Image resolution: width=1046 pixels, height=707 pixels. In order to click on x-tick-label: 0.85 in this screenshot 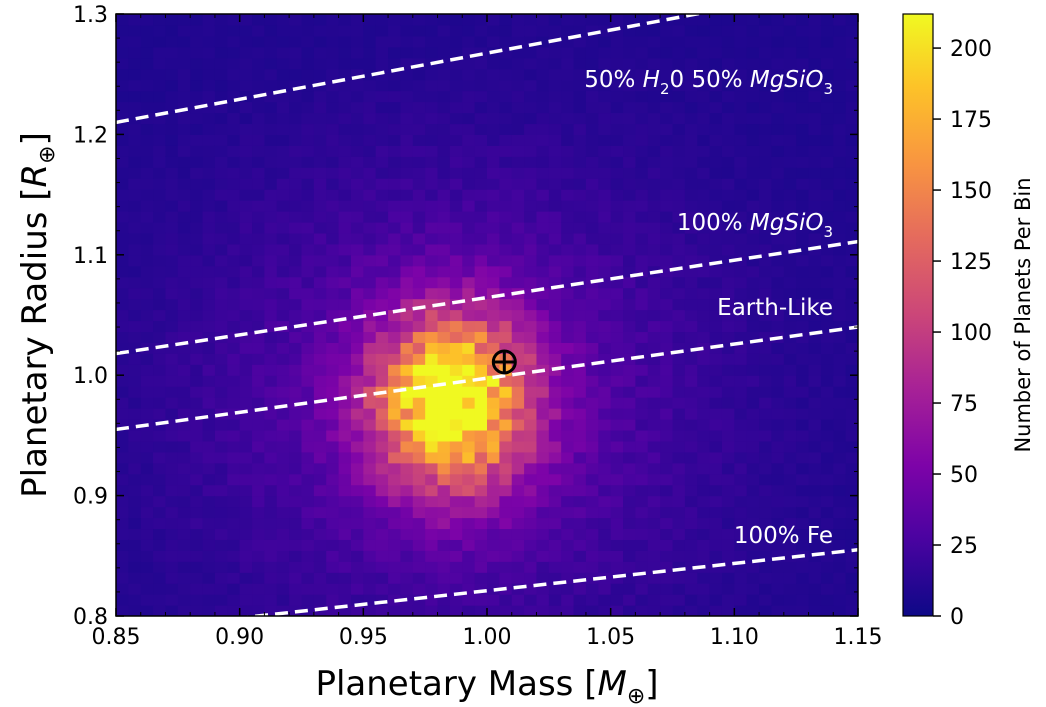, I will do `click(116, 637)`.